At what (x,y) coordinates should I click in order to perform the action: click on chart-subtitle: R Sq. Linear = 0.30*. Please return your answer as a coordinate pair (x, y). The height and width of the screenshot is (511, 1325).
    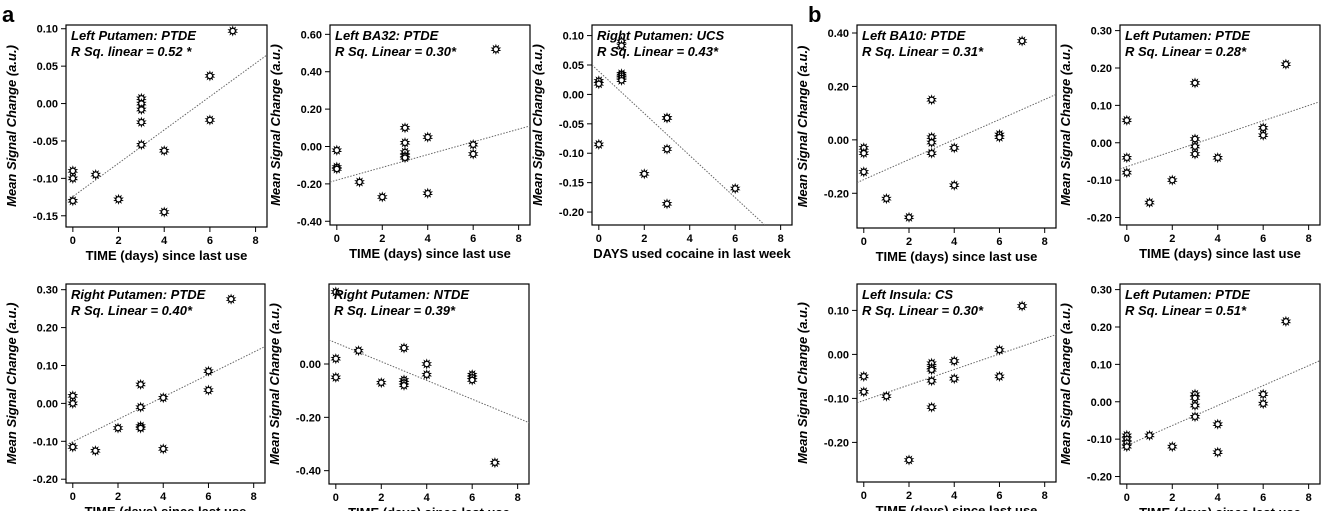
    Looking at the image, I should click on (396, 51).